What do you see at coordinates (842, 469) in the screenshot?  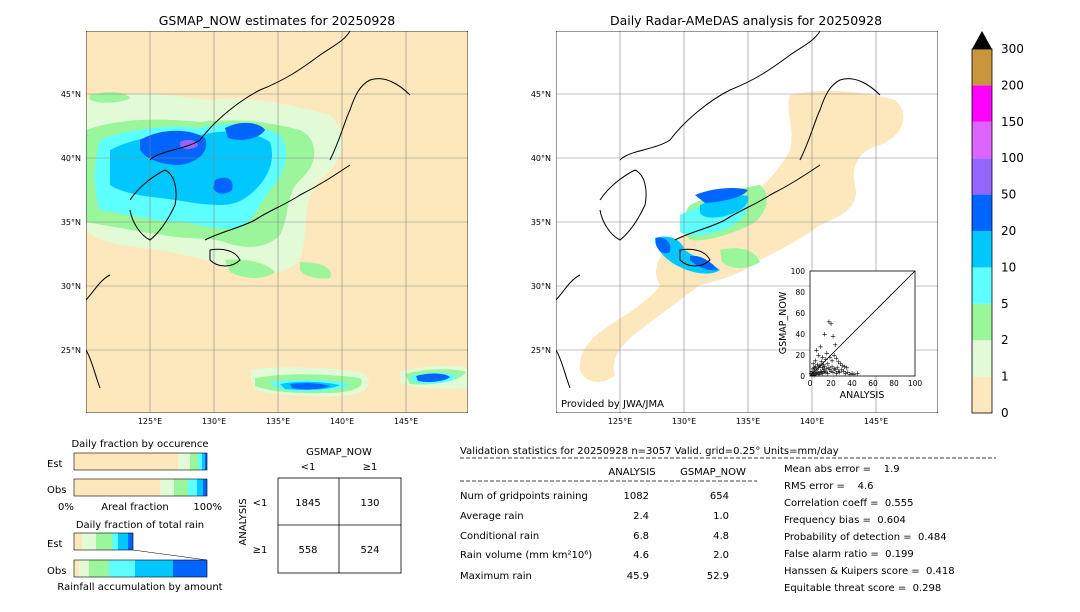 I see `score-line: Mean abs error = 1.9` at bounding box center [842, 469].